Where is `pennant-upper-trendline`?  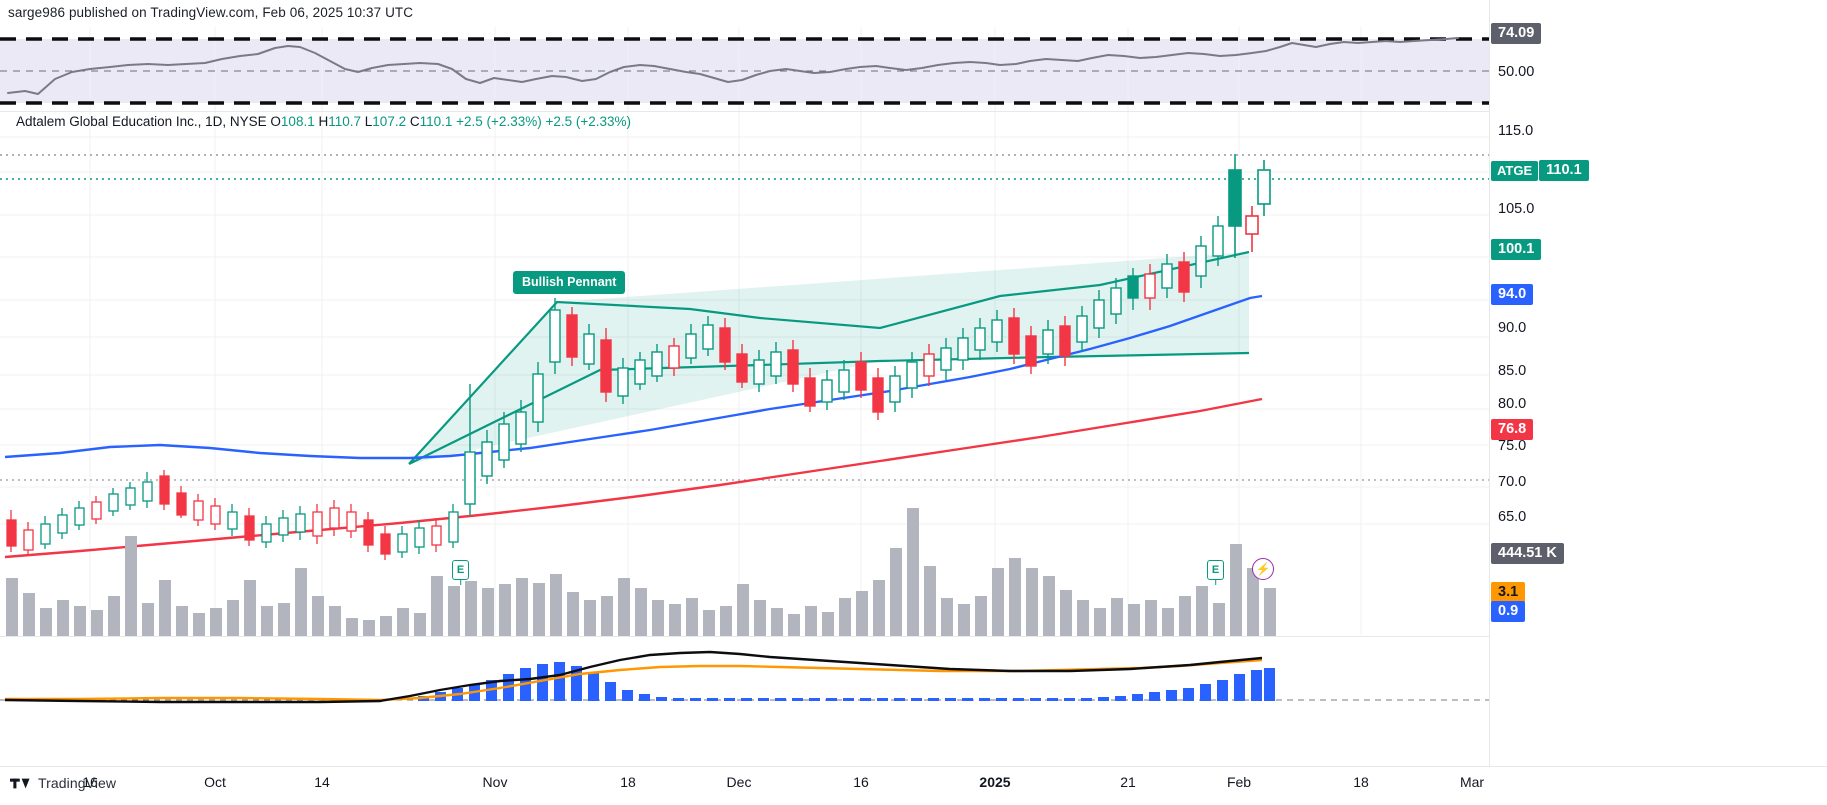
pennant-upper-trendline is located at coordinates (829, 357).